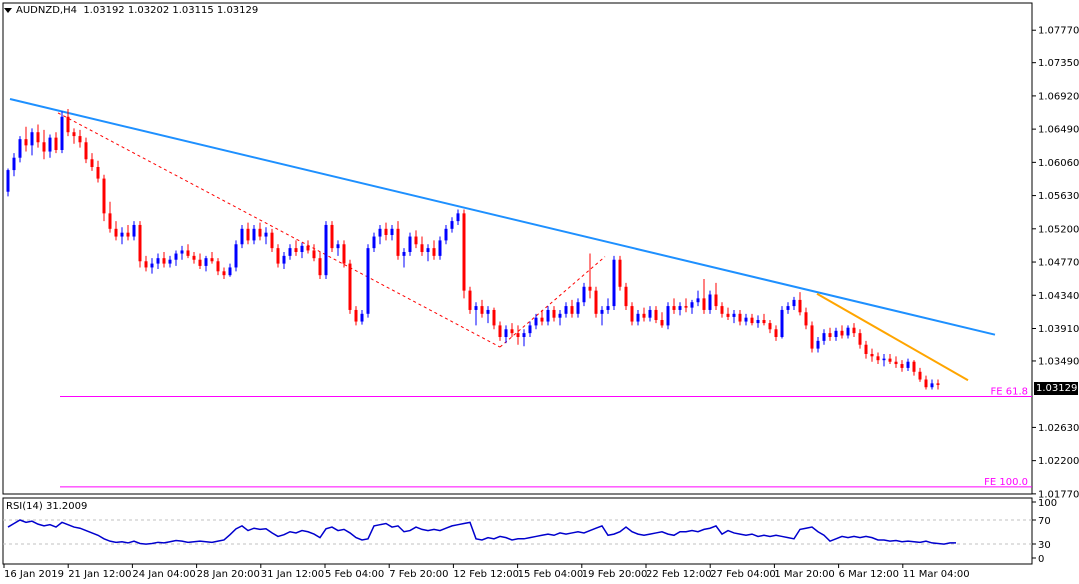 The image size is (1079, 584). Describe the element at coordinates (869, 574) in the screenshot. I see `time-tick-label: 6 Mar 12:00` at that location.